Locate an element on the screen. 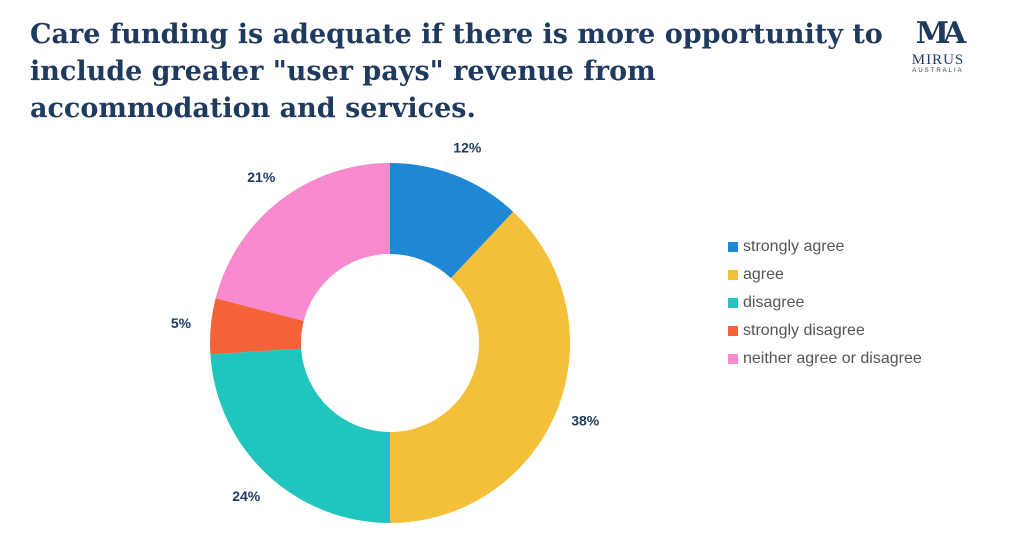 The width and height of the screenshot is (1024, 548). legend-label: strongly agree is located at coordinates (794, 246).